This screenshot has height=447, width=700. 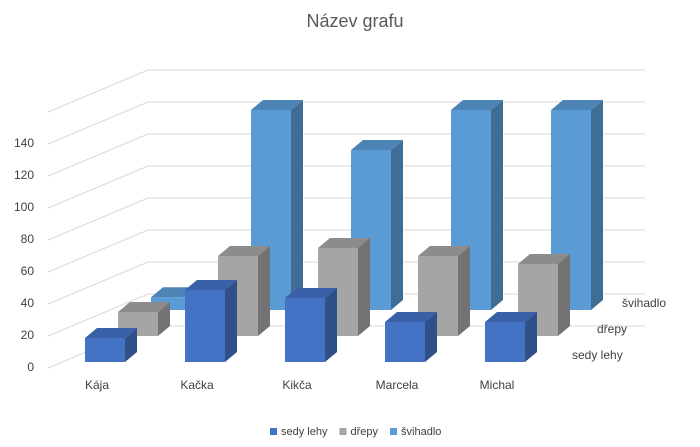 What do you see at coordinates (397, 385) in the screenshot?
I see `x-tick-label: Marcela` at bounding box center [397, 385].